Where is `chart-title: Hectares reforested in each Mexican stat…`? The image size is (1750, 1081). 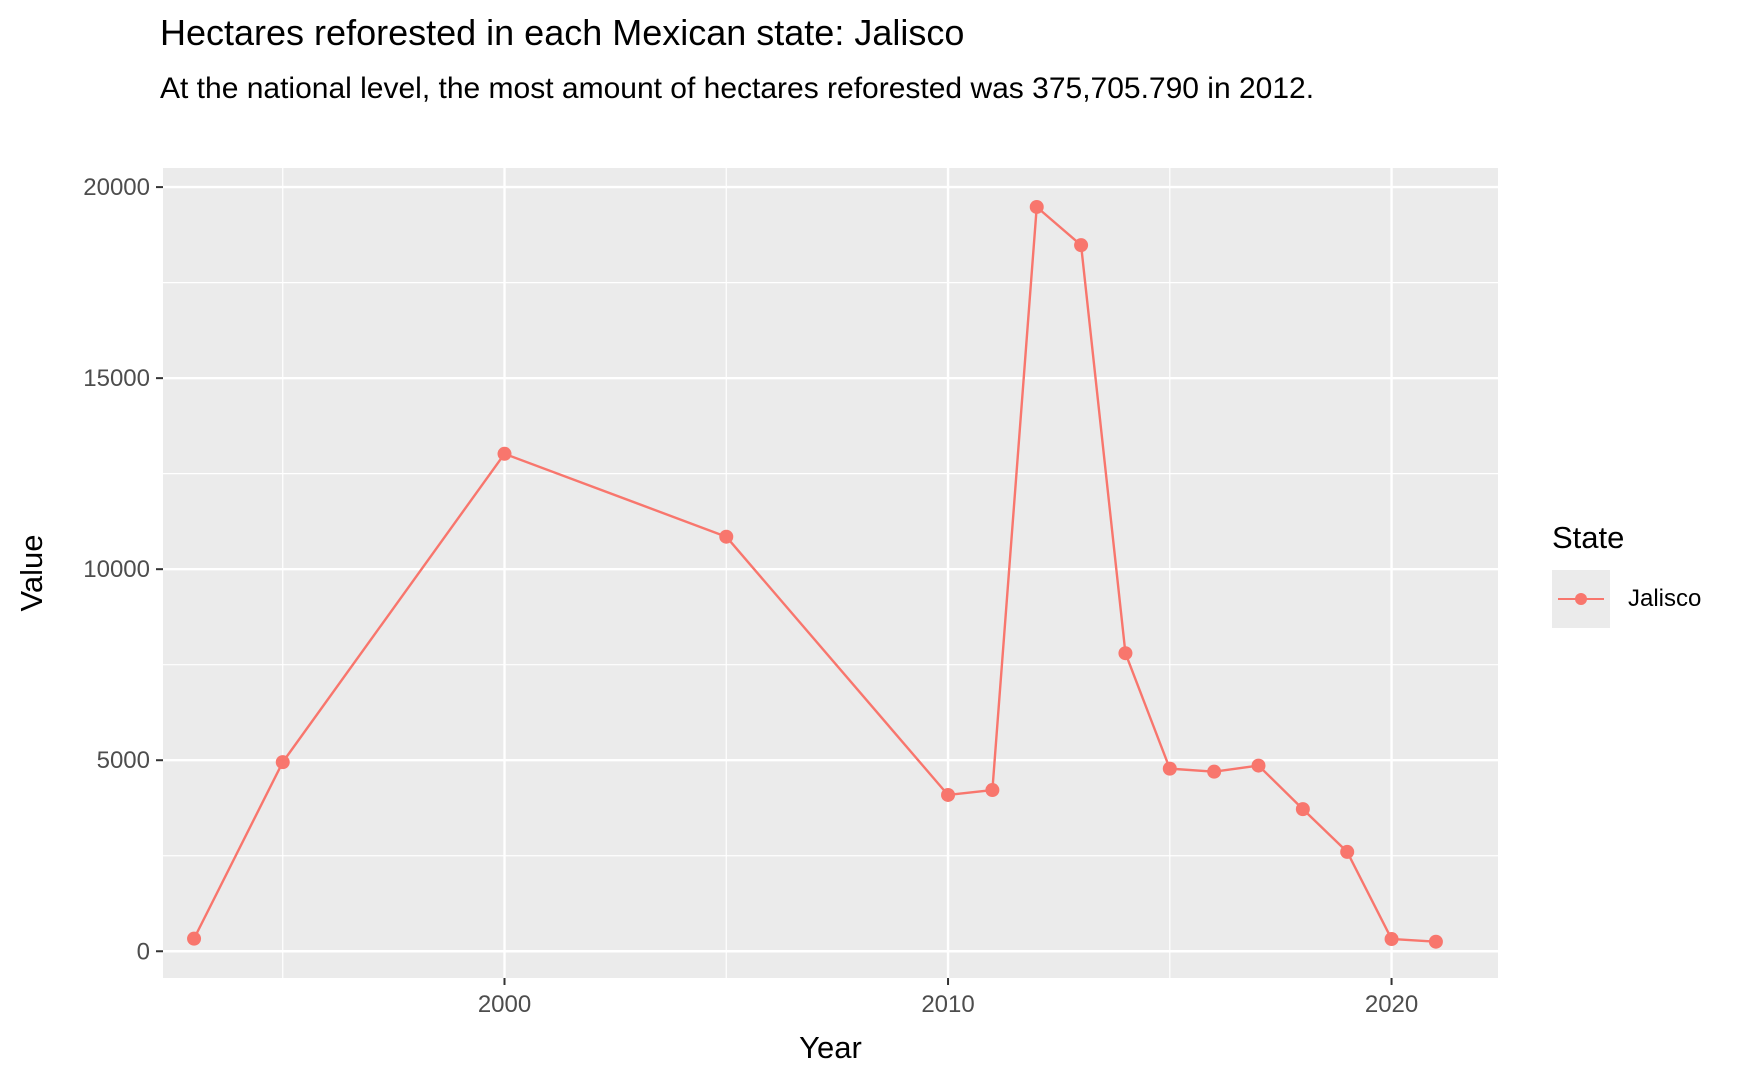 chart-title: Hectares reforested in each Mexican stat… is located at coordinates (562, 32).